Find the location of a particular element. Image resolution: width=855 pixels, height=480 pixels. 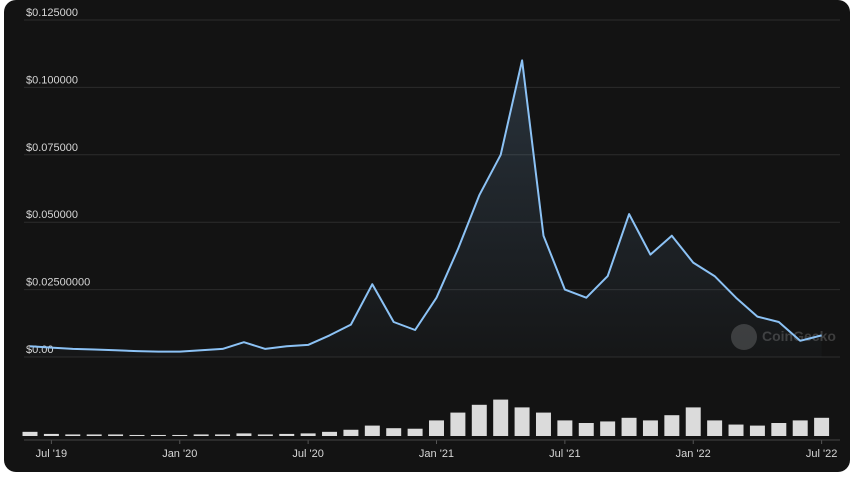

x-tick-label: Jul '22 is located at coordinates (821, 454).